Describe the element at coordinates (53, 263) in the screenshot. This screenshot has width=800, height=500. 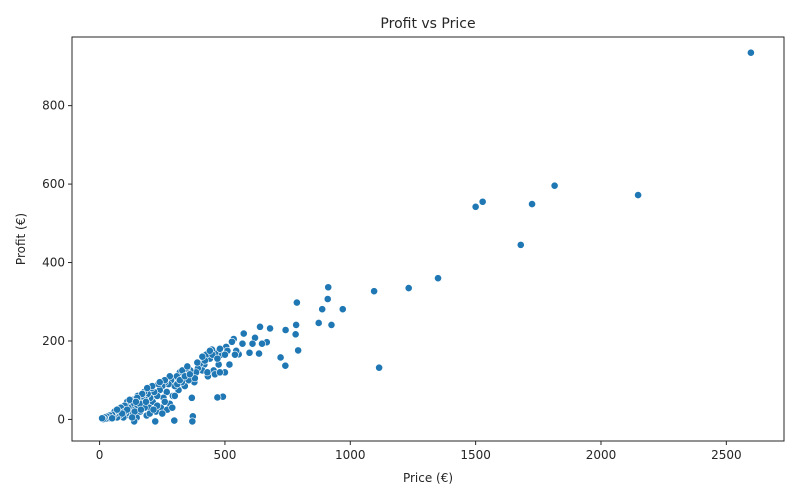
I see `y-tick-label: 400` at that location.